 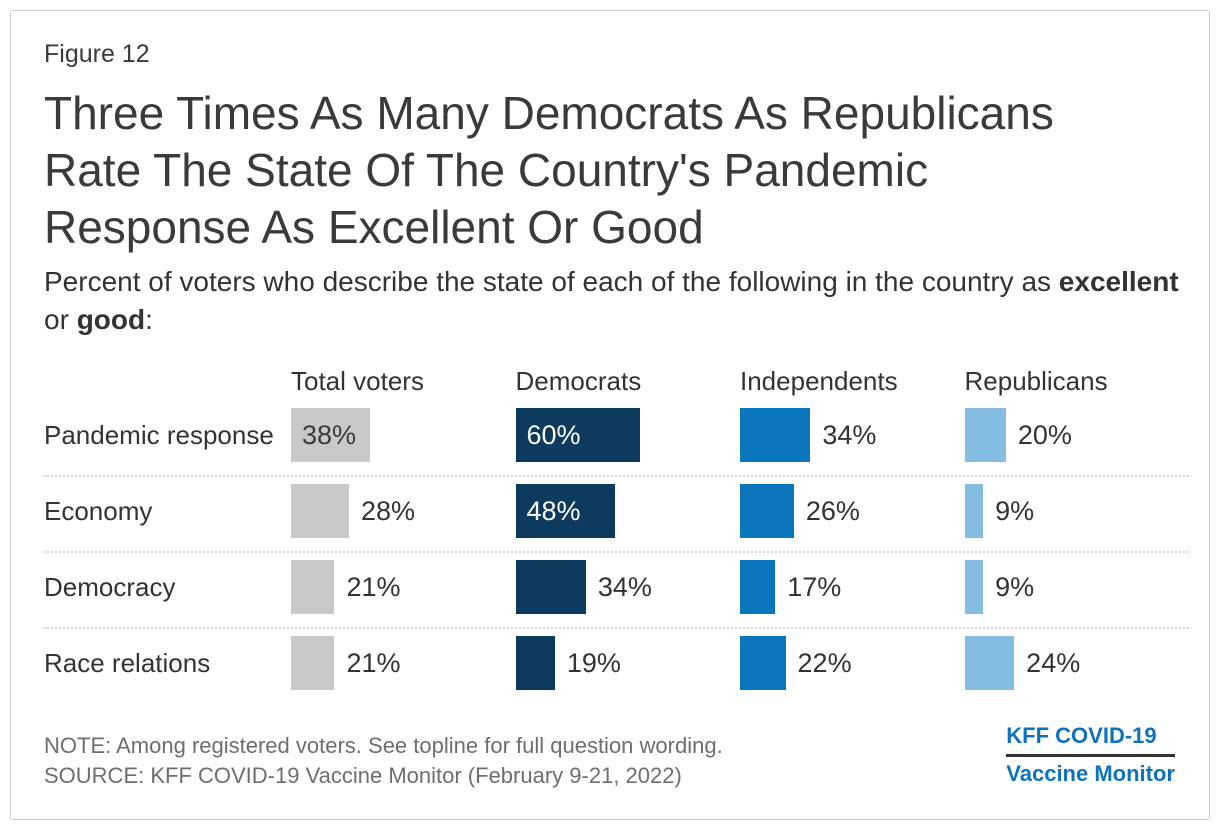 I want to click on row-label-economy: Economy, so click(x=98, y=511).